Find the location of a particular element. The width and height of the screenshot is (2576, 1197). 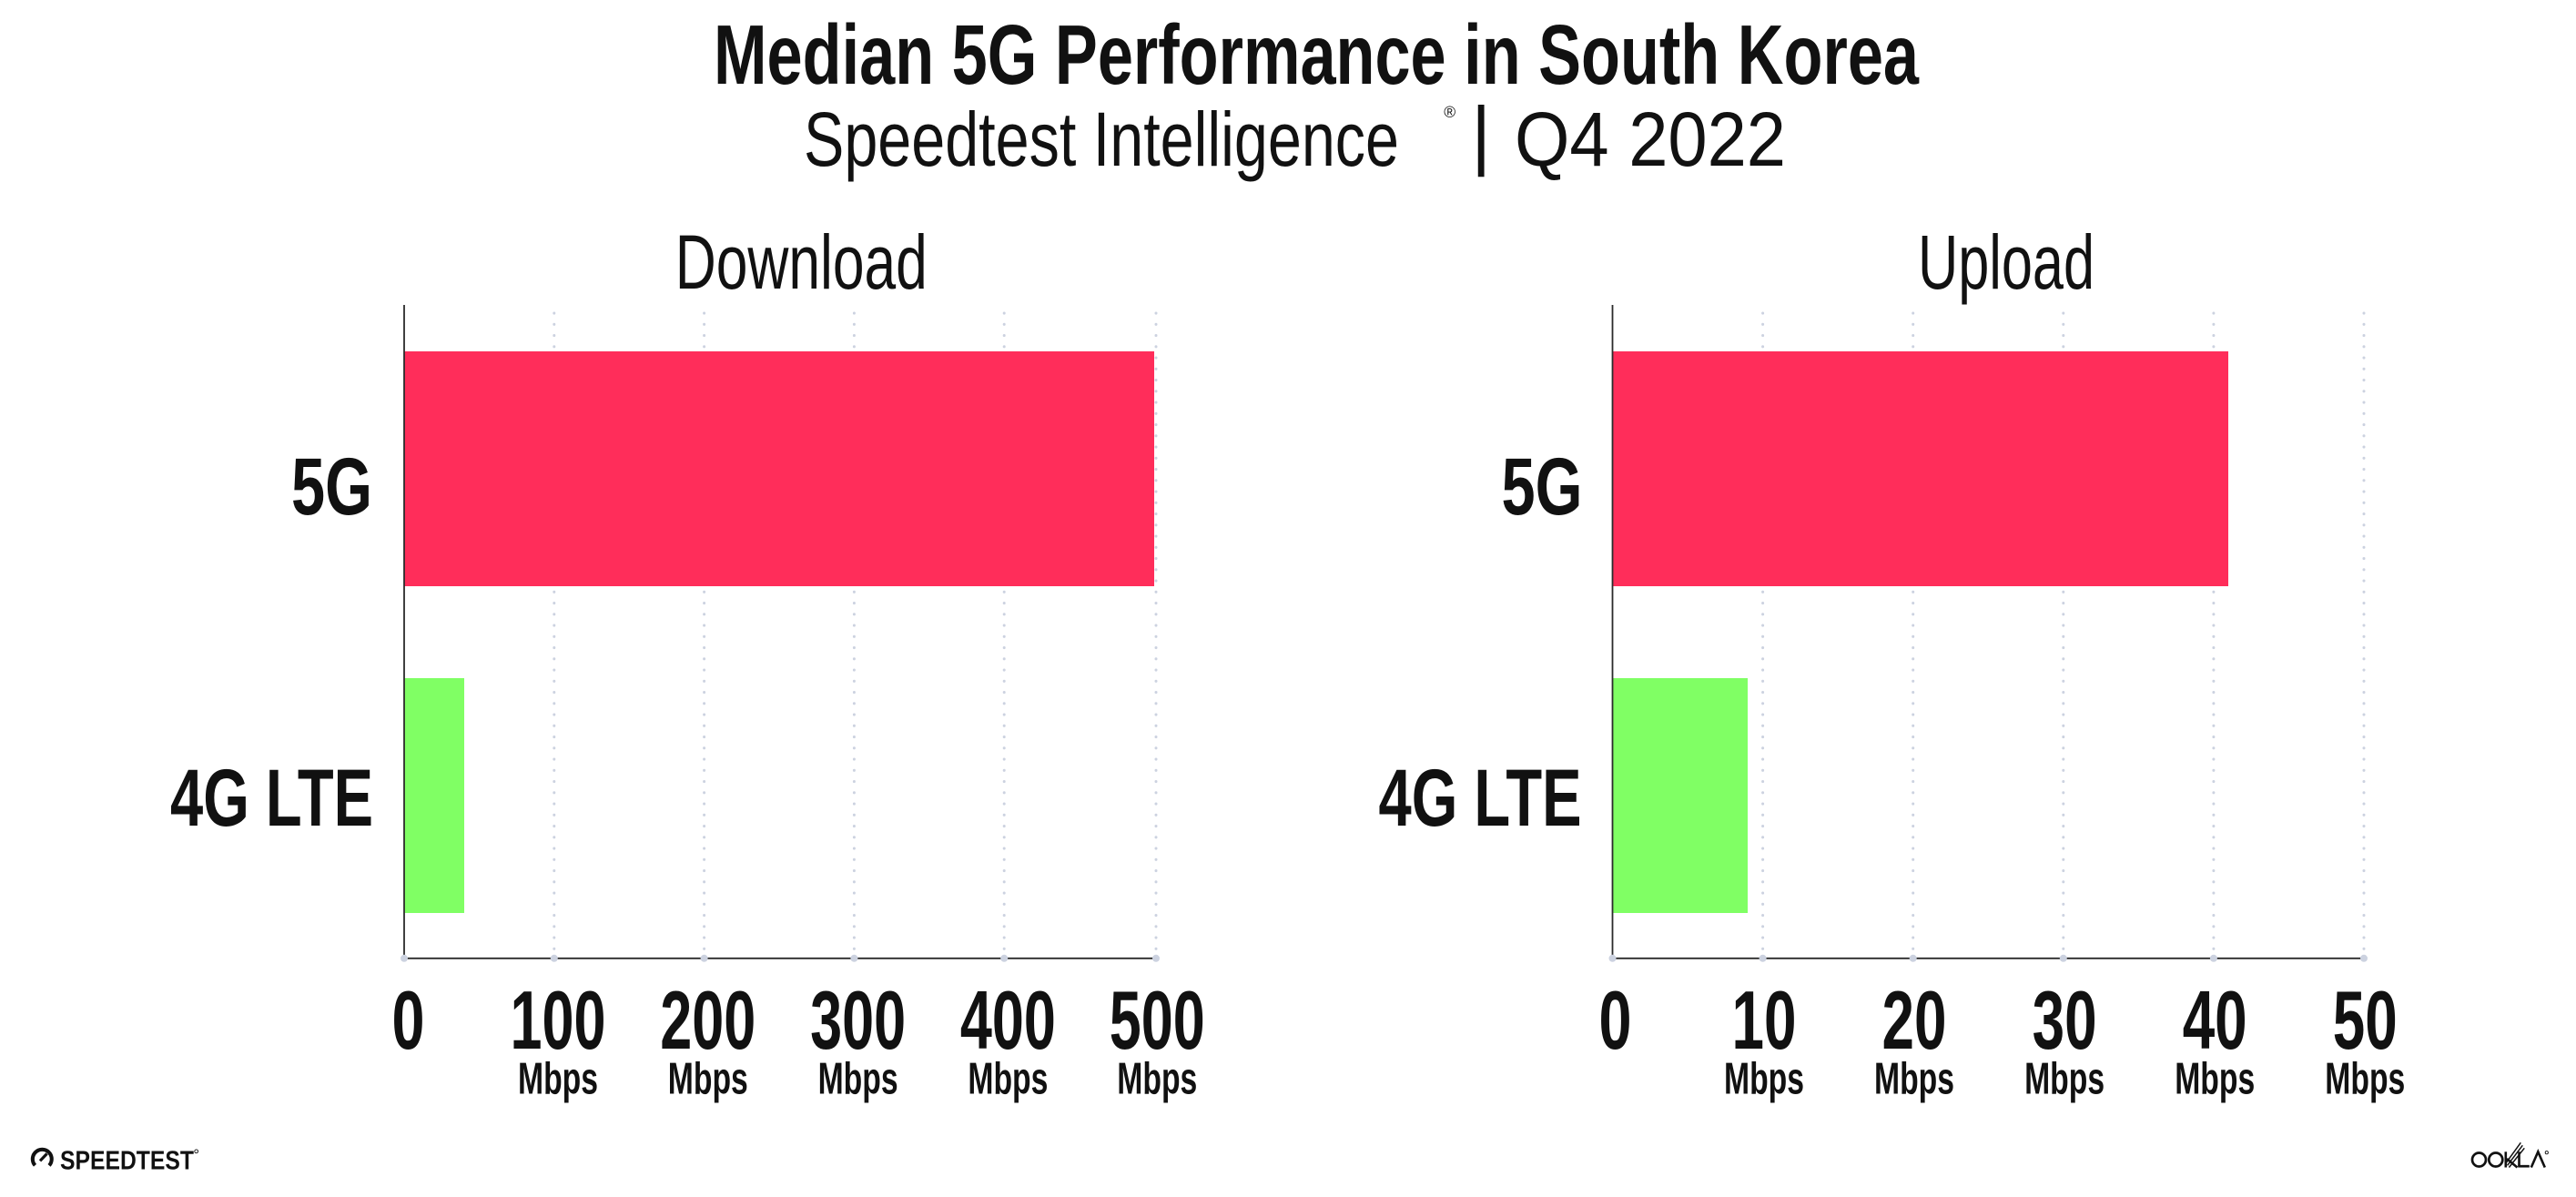

svg-text: 300 is located at coordinates (858, 1021).